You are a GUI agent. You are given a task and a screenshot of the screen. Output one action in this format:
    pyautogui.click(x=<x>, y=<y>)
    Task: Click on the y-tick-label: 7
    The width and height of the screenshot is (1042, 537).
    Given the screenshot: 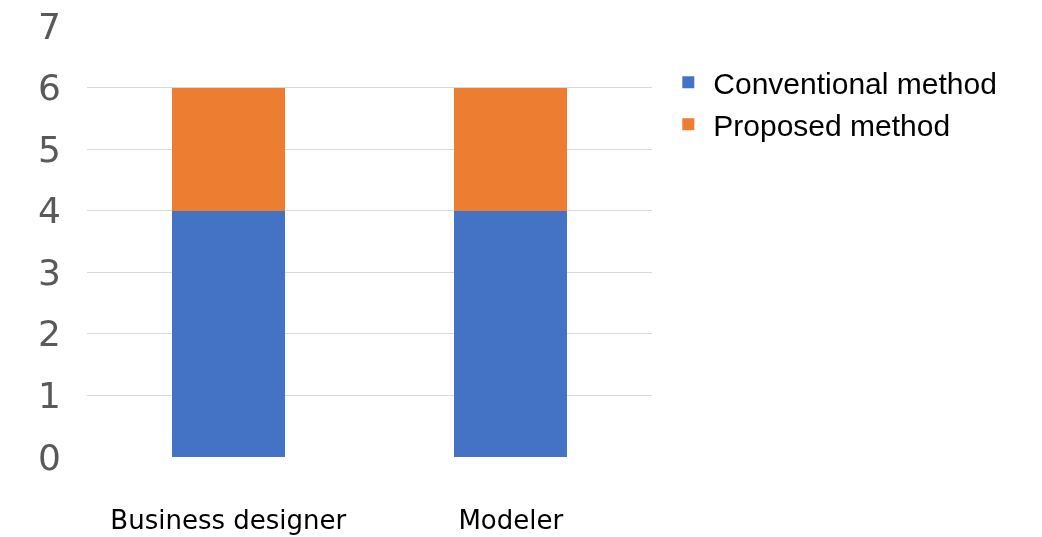 What is the action you would take?
    pyautogui.click(x=49, y=26)
    